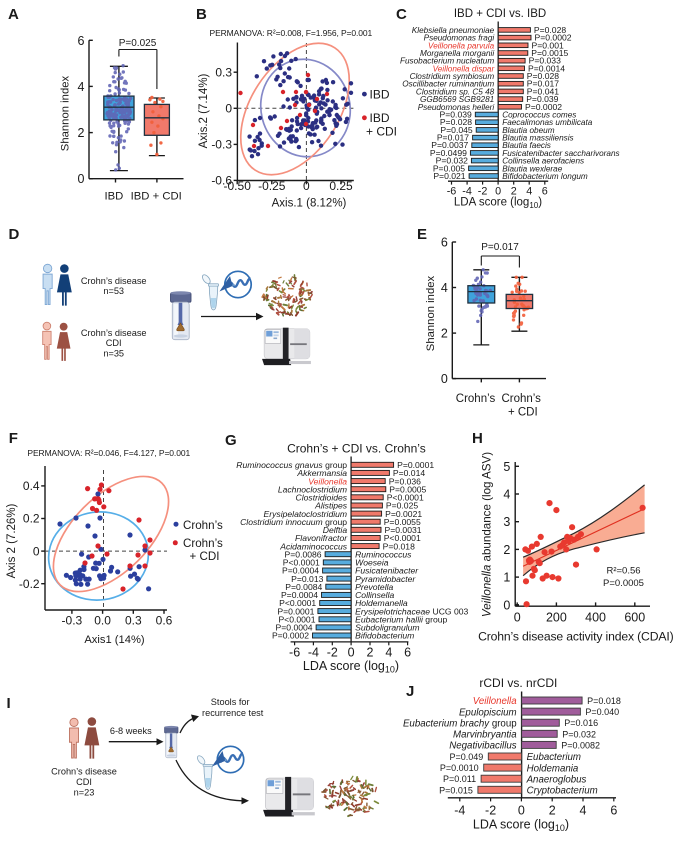  What do you see at coordinates (556, 618) in the screenshot?
I see `svg-text: 200` at bounding box center [556, 618].